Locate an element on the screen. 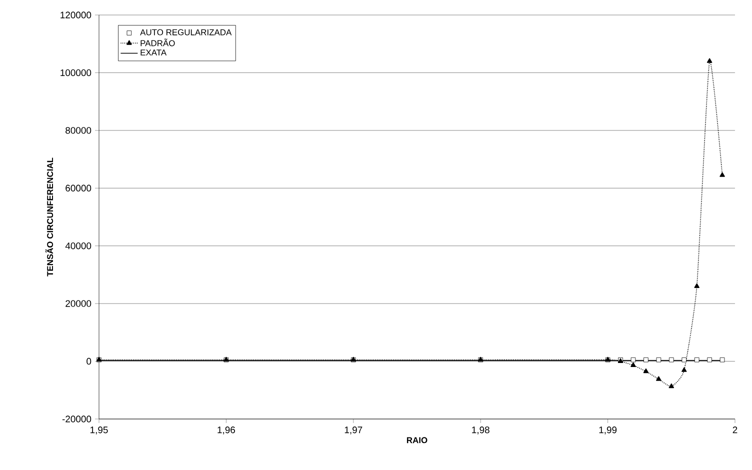 Image resolution: width=752 pixels, height=470 pixels. x-tick-label: 1,97 is located at coordinates (353, 430).